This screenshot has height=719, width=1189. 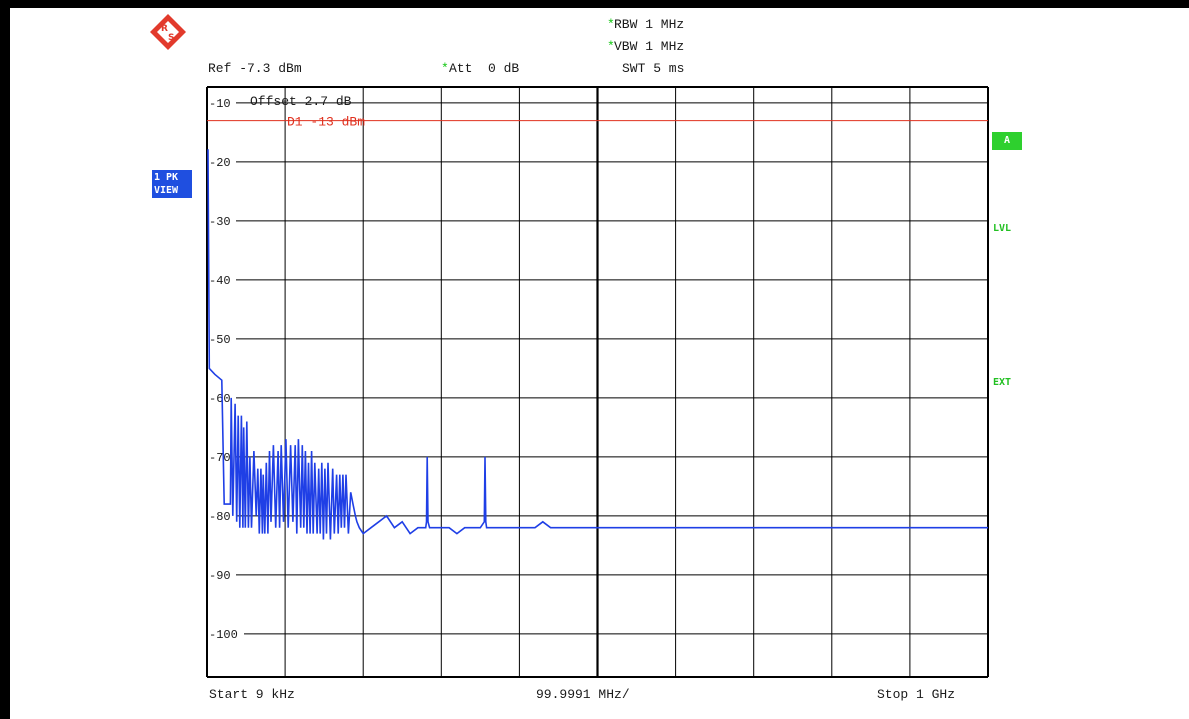 What do you see at coordinates (1007, 141) in the screenshot?
I see `trace-a-badge: A` at bounding box center [1007, 141].